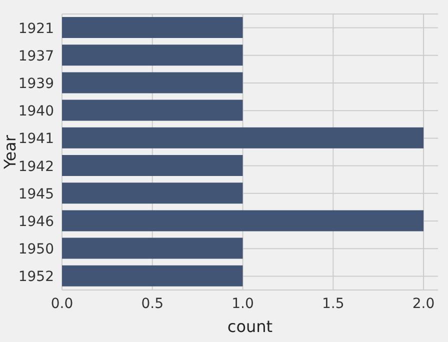 Image resolution: width=448 pixels, height=342 pixels. Describe the element at coordinates (36, 56) in the screenshot. I see `y-tick-label: 1937` at that location.